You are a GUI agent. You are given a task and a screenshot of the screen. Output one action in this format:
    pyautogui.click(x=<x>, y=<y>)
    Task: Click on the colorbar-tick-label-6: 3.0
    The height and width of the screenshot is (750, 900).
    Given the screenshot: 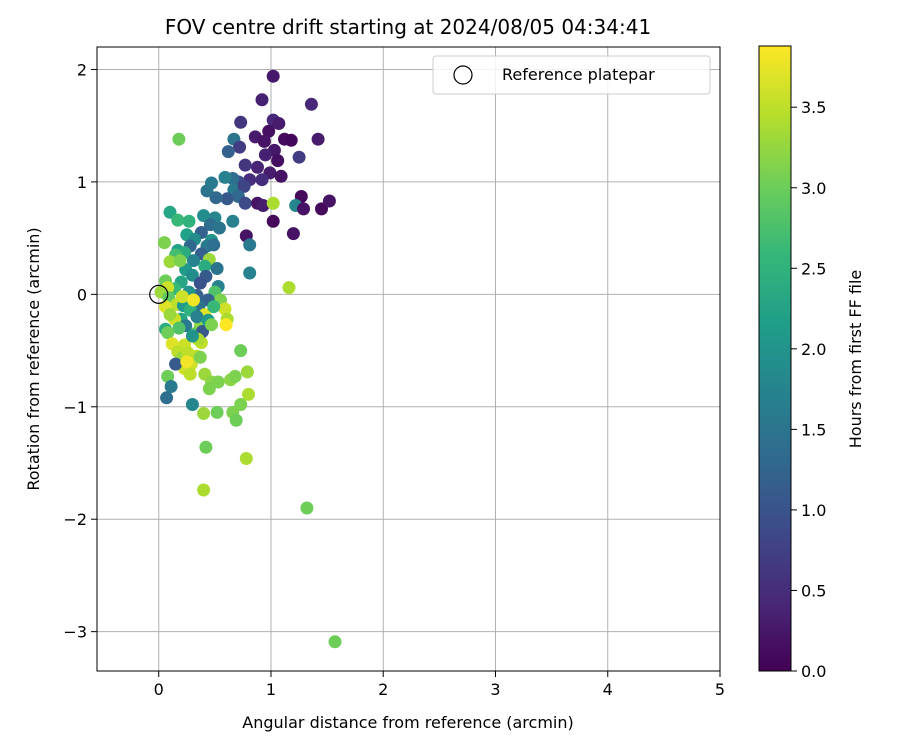 What is the action you would take?
    pyautogui.click(x=813, y=188)
    